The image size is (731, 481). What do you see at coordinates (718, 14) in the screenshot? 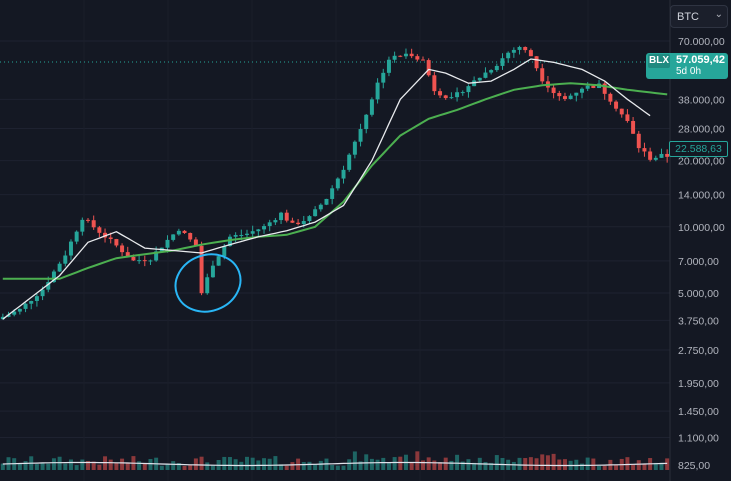
I see `chevron-down-icon: ⌄` at bounding box center [718, 14].